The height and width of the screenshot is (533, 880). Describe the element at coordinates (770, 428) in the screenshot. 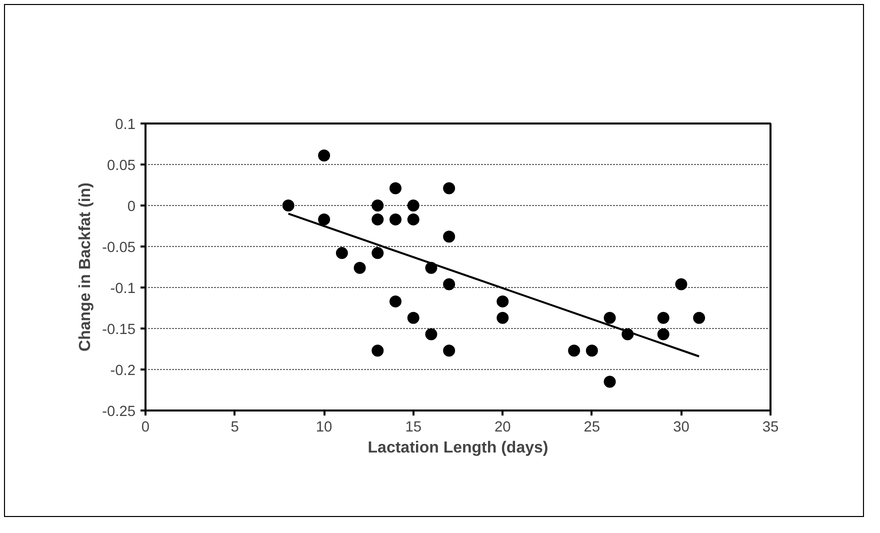

I see `x-tick-label: 35` at that location.